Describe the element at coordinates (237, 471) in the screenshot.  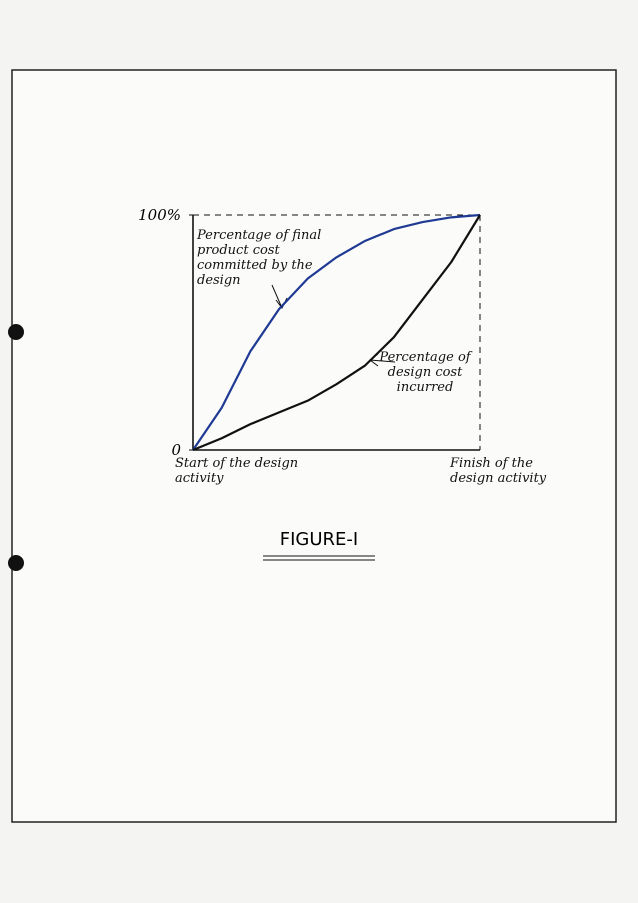
I see `x-tick-label: Start of the design activity` at that location.